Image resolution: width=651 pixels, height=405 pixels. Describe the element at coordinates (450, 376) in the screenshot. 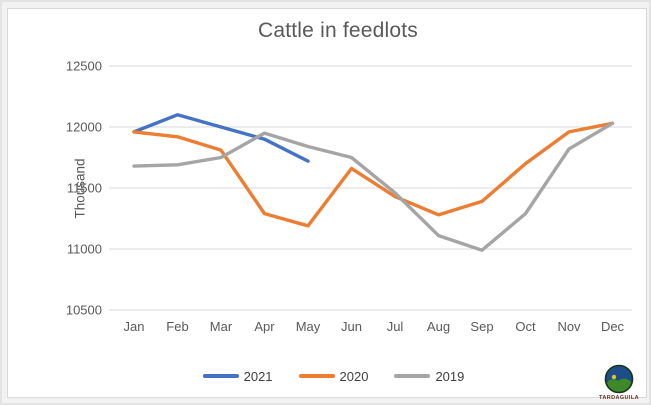

I see `legend-label: 2019` at that location.